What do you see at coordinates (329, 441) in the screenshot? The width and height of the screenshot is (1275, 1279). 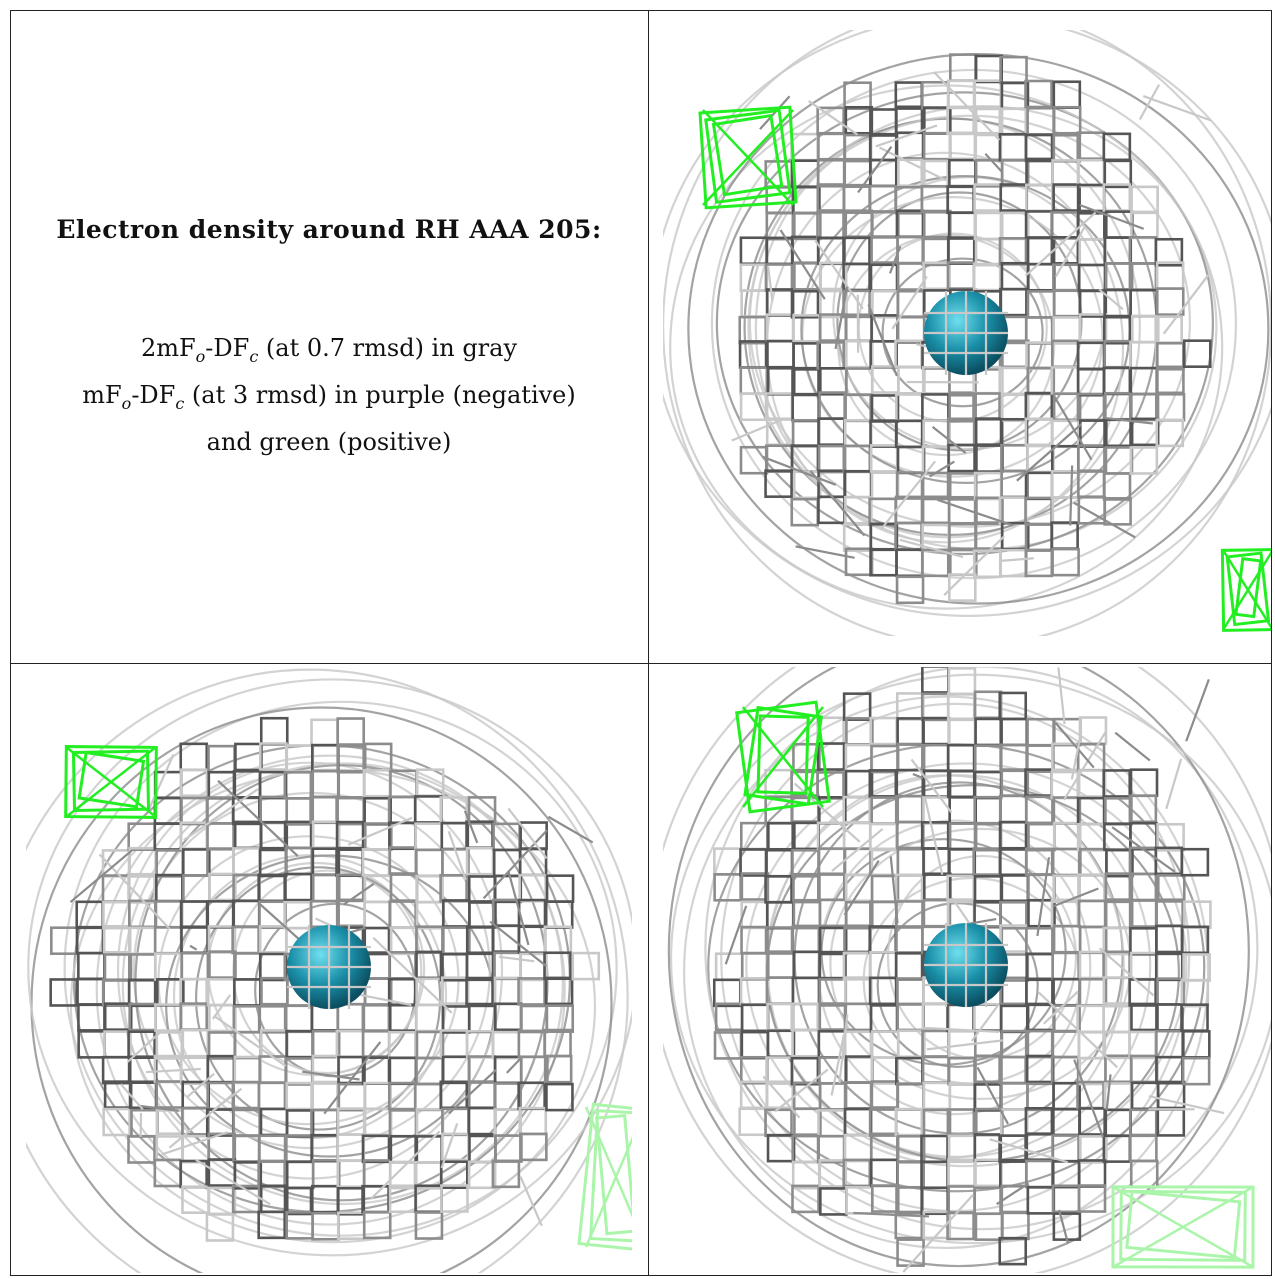 I see `caption-line-3: and green (positive)` at bounding box center [329, 441].